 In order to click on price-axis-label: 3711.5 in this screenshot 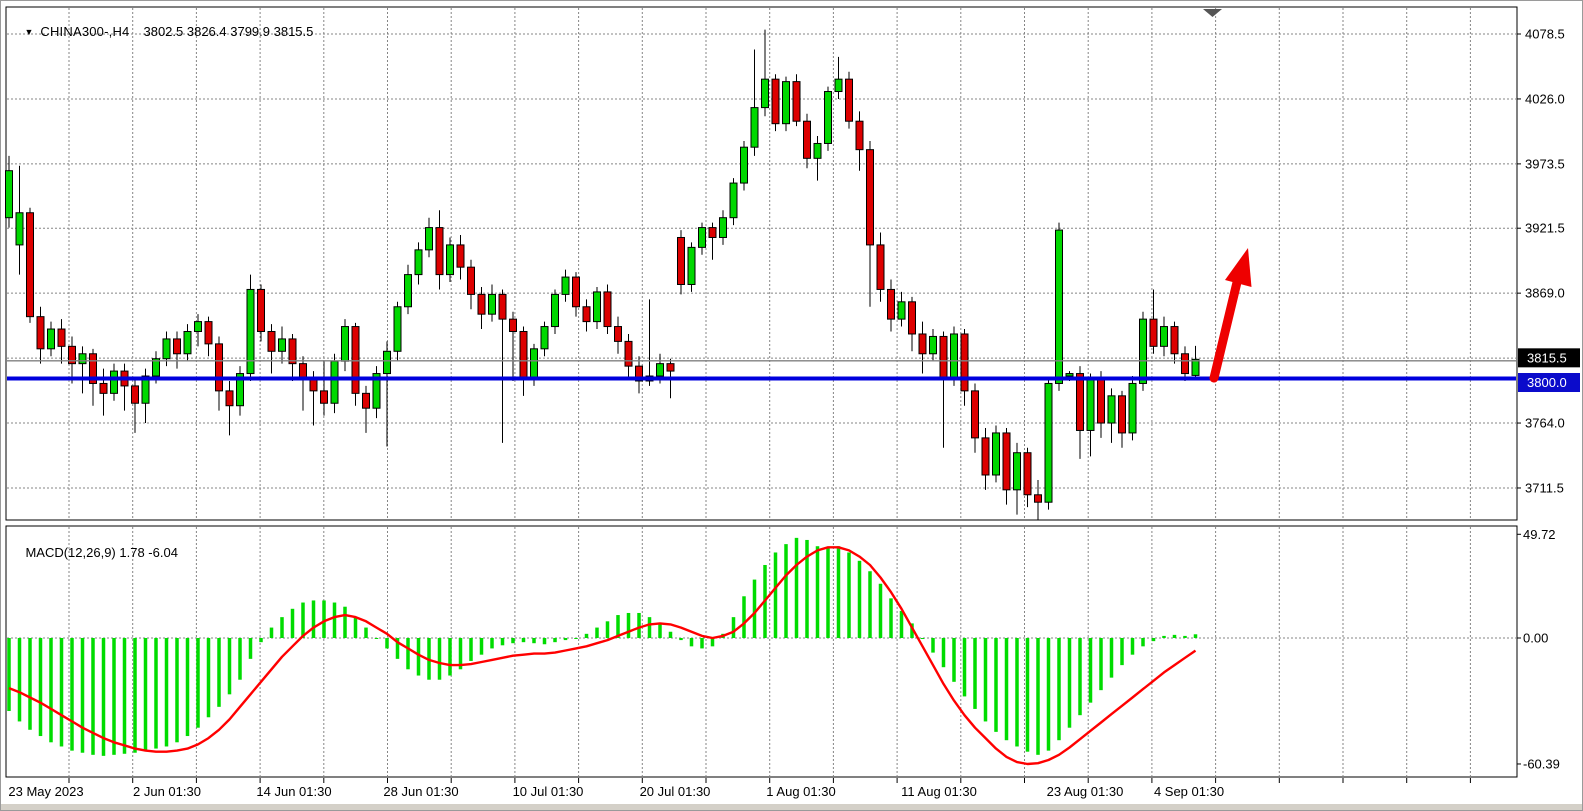, I will do `click(1544, 487)`.